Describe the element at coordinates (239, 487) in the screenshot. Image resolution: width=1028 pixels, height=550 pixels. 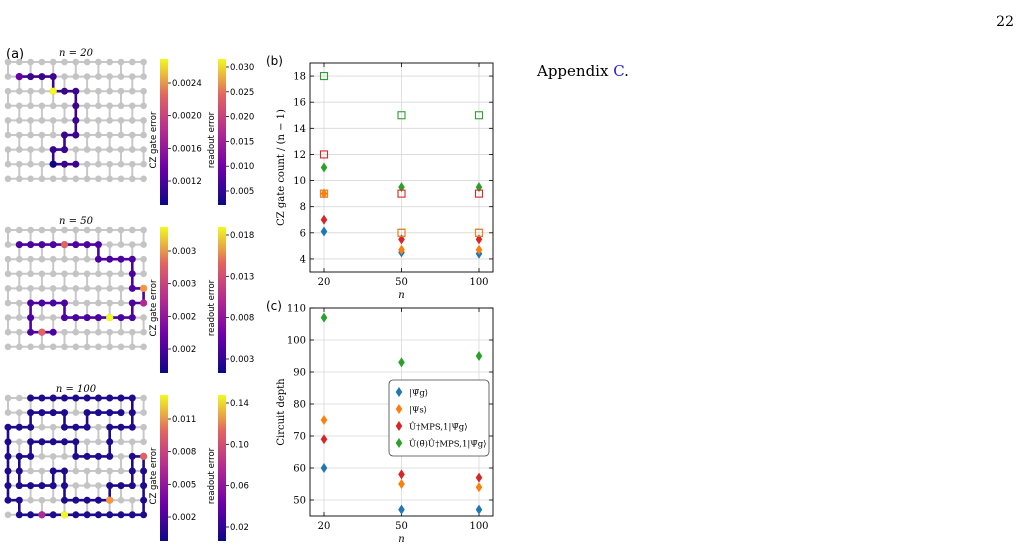
I see `readout-tick-label: 0.06` at that location.